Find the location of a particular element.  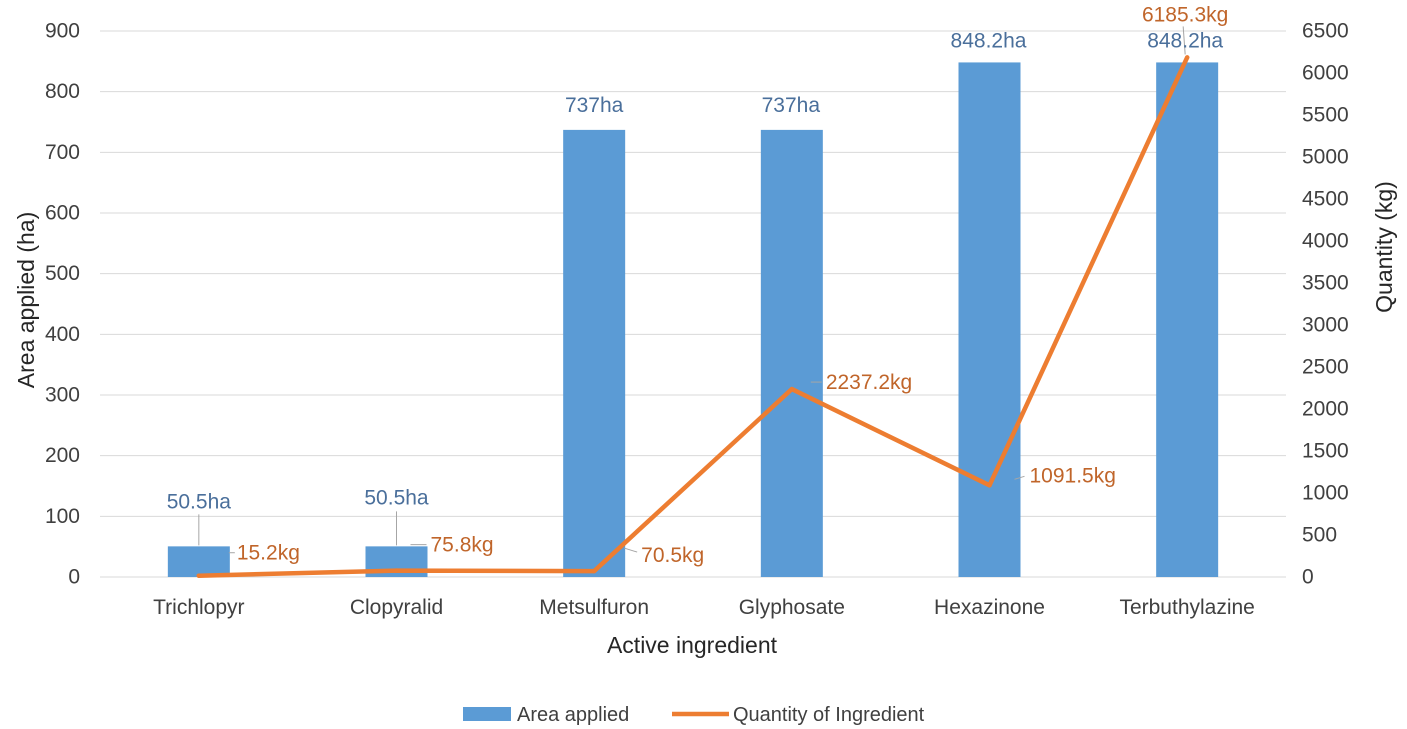

y-tick-label: 700 is located at coordinates (62, 152).